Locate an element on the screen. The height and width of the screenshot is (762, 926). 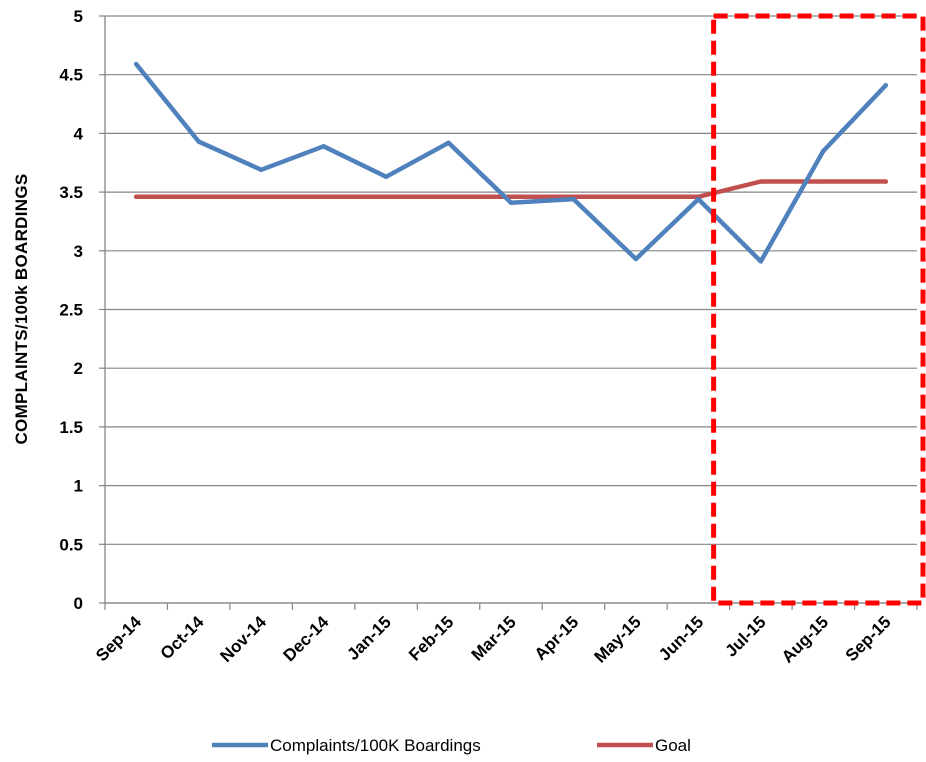
y-tick-label: 1 is located at coordinates (78, 486).